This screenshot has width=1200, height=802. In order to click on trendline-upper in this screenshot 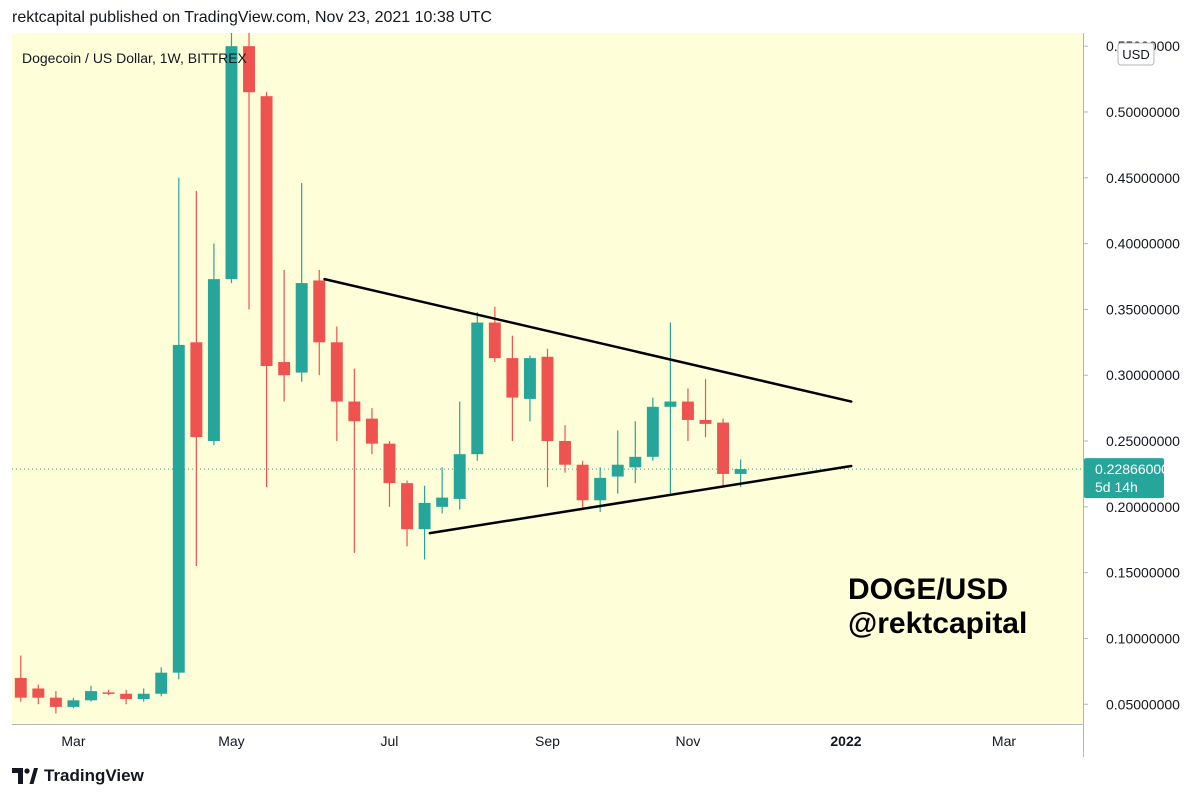, I will do `click(588, 340)`.